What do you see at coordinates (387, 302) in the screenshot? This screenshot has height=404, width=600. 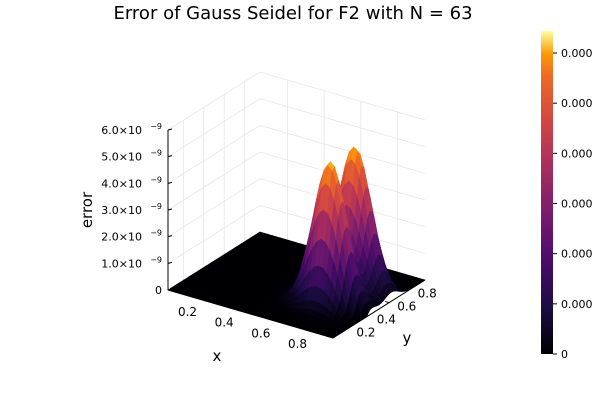 I see `y-tick-mark` at bounding box center [387, 302].